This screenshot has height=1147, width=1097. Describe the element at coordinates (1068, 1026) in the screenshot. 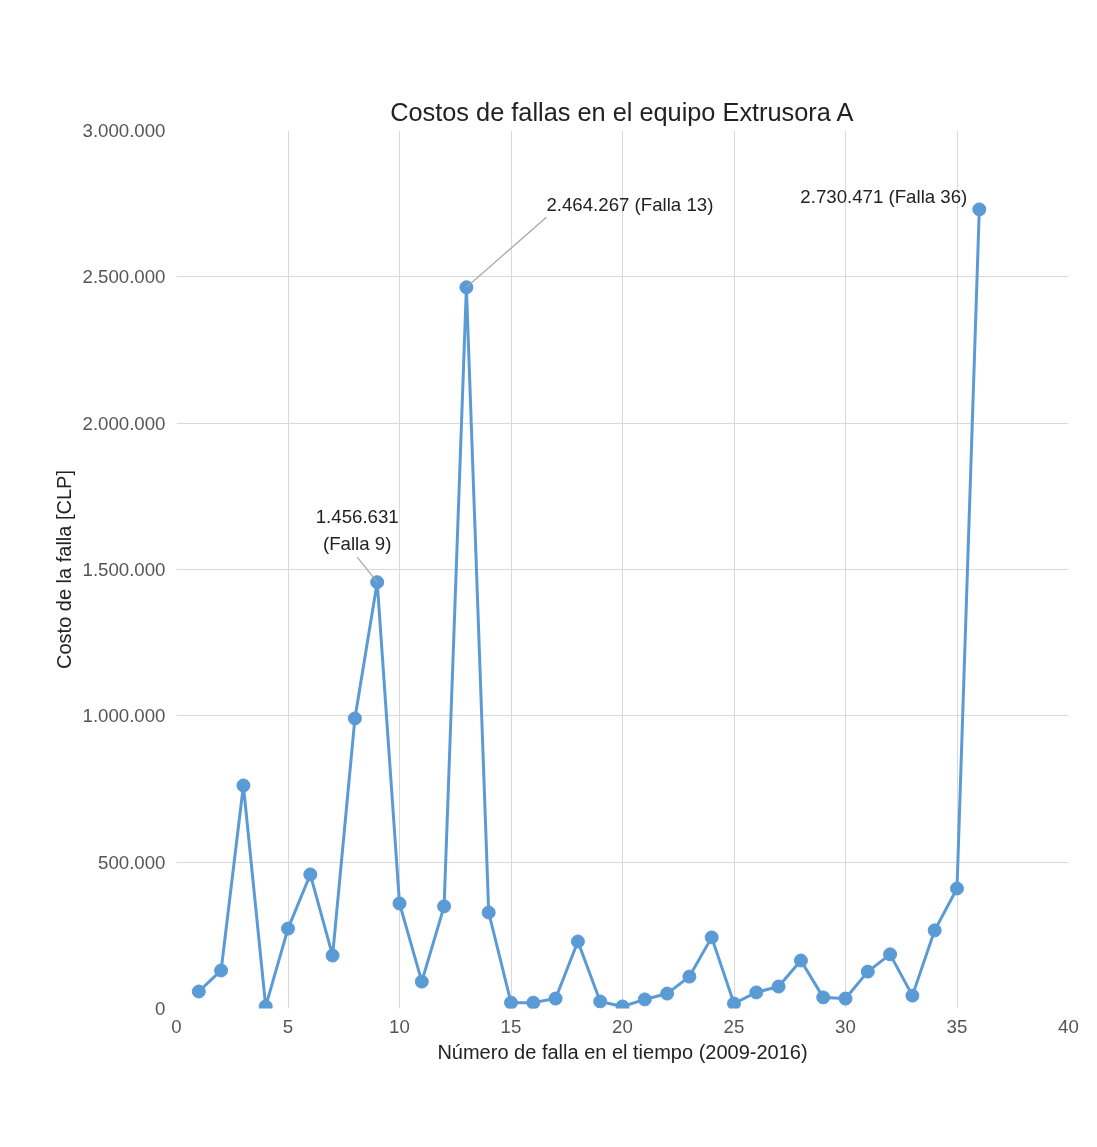

I see `x-tick-label: 40` at that location.